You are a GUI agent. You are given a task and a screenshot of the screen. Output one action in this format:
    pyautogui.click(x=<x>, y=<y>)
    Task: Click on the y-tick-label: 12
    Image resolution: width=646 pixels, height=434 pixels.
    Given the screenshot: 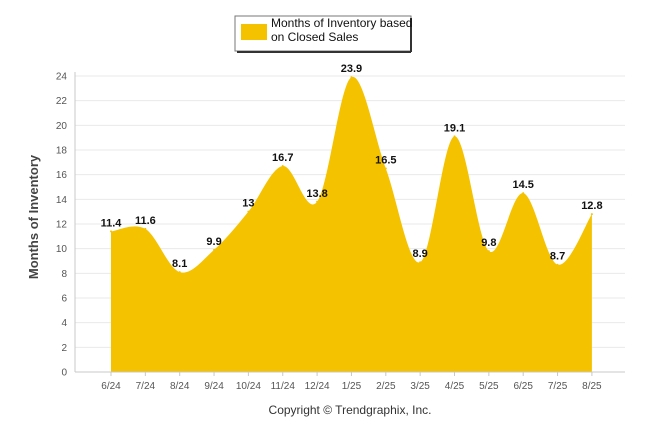 What is the action you would take?
    pyautogui.click(x=62, y=225)
    